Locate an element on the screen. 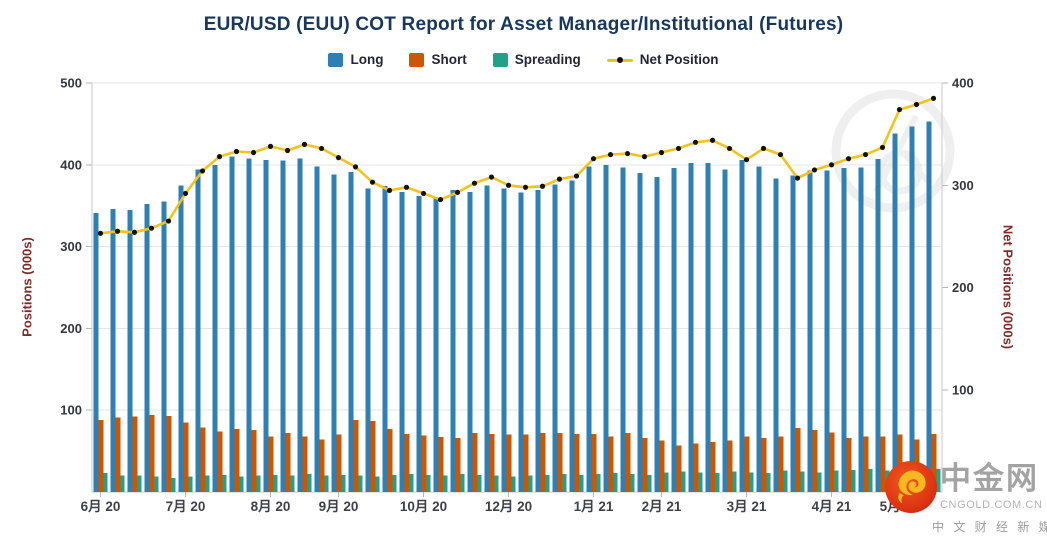  left-axis-tick-label: 500 is located at coordinates (71, 83).